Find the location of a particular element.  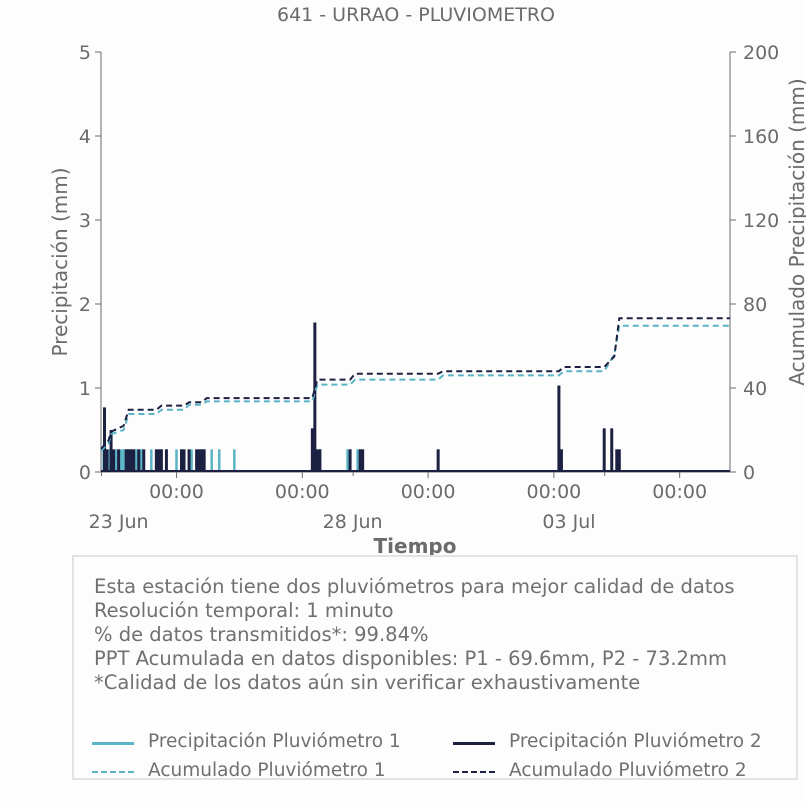

info-line-transmitted: % de datos transmitidos*: 99.84% is located at coordinates (261, 634).